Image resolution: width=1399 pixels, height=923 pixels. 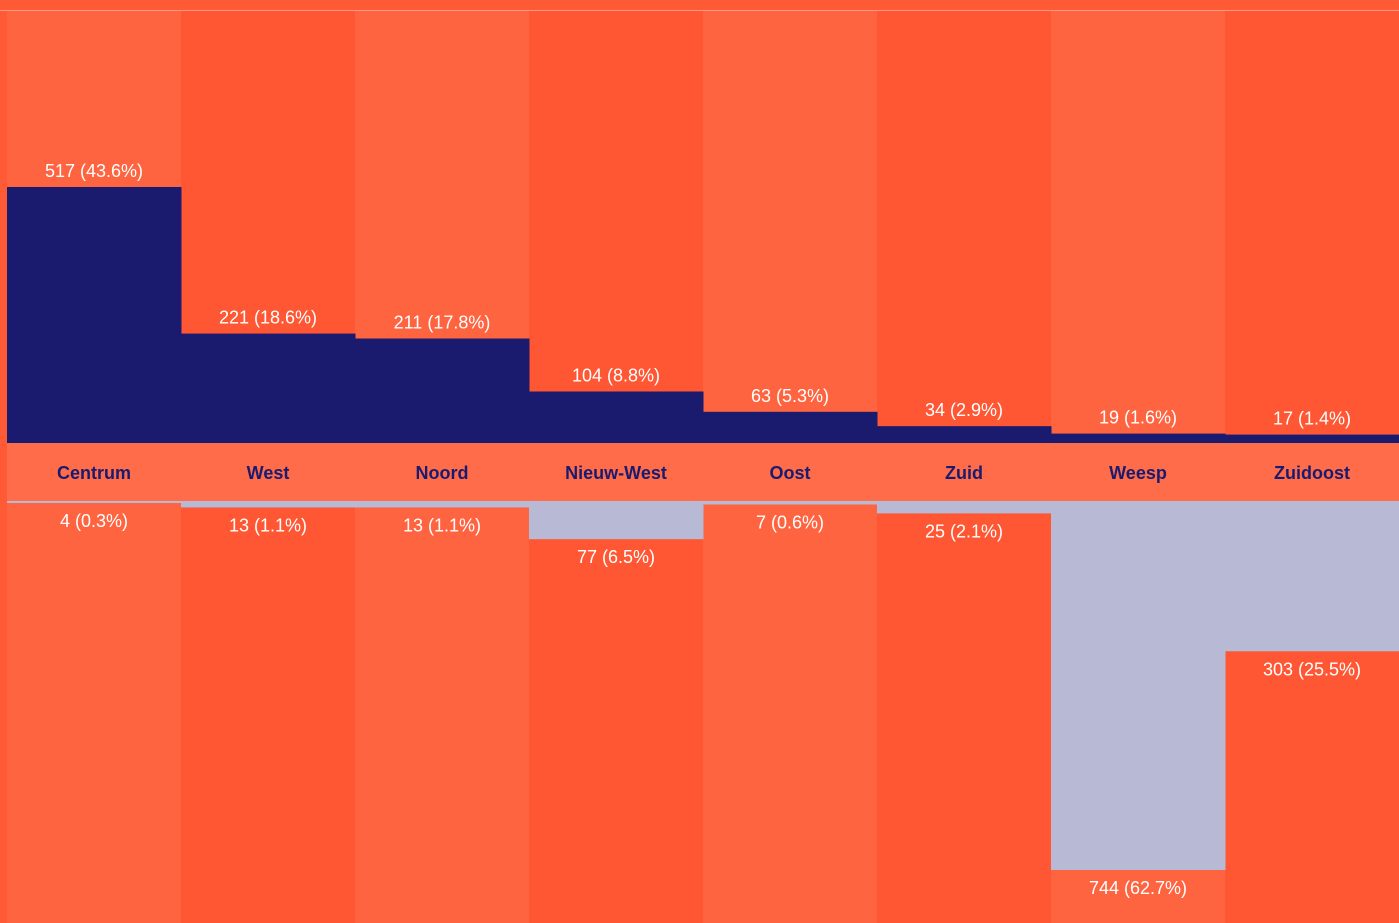 I want to click on bar-up-noord, so click(x=442, y=390).